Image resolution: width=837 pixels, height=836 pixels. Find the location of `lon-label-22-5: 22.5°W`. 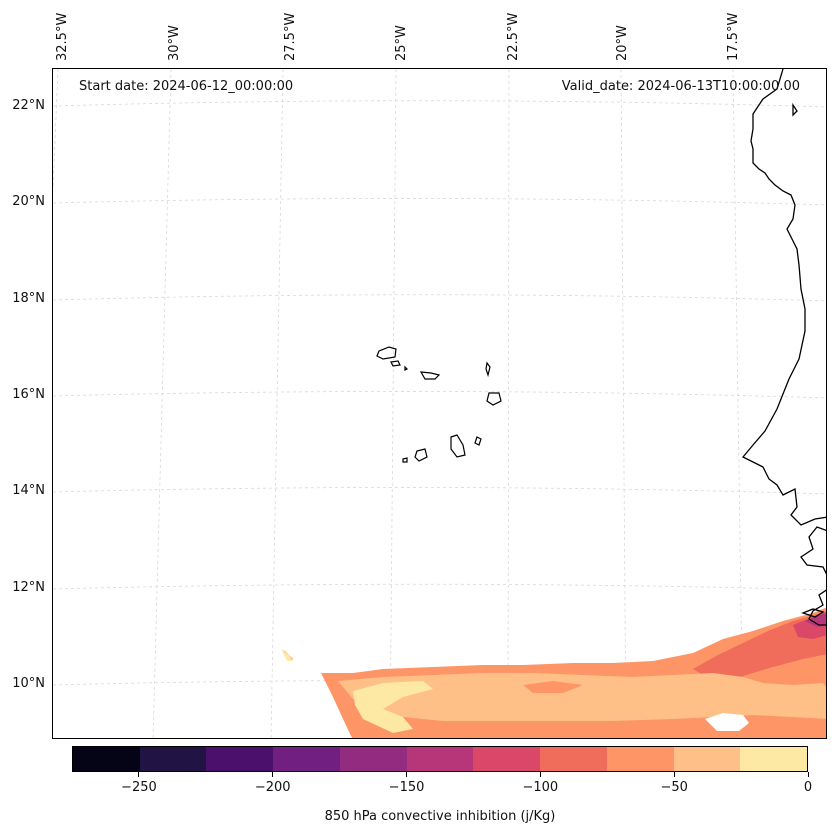

lon-label-22-5: 22.5°W is located at coordinates (513, 36).